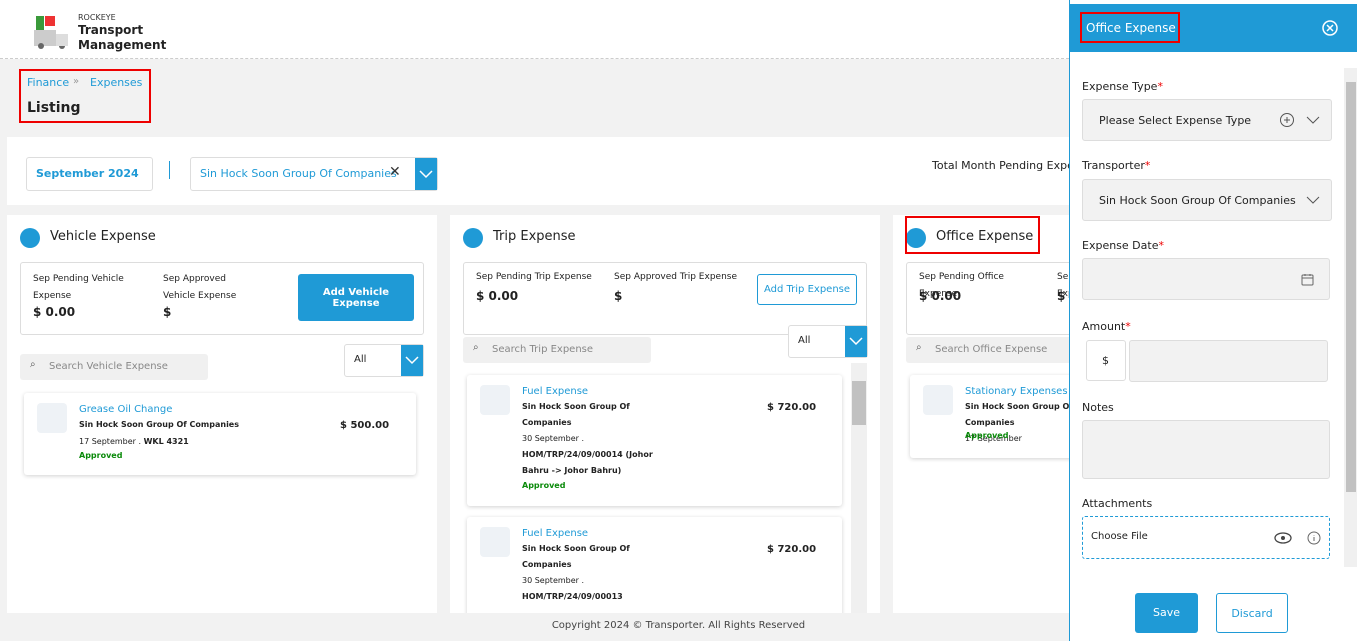 The height and width of the screenshot is (641, 1357). Describe the element at coordinates (365, 425) in the screenshot. I see `card-amount: $ 500.00` at that location.